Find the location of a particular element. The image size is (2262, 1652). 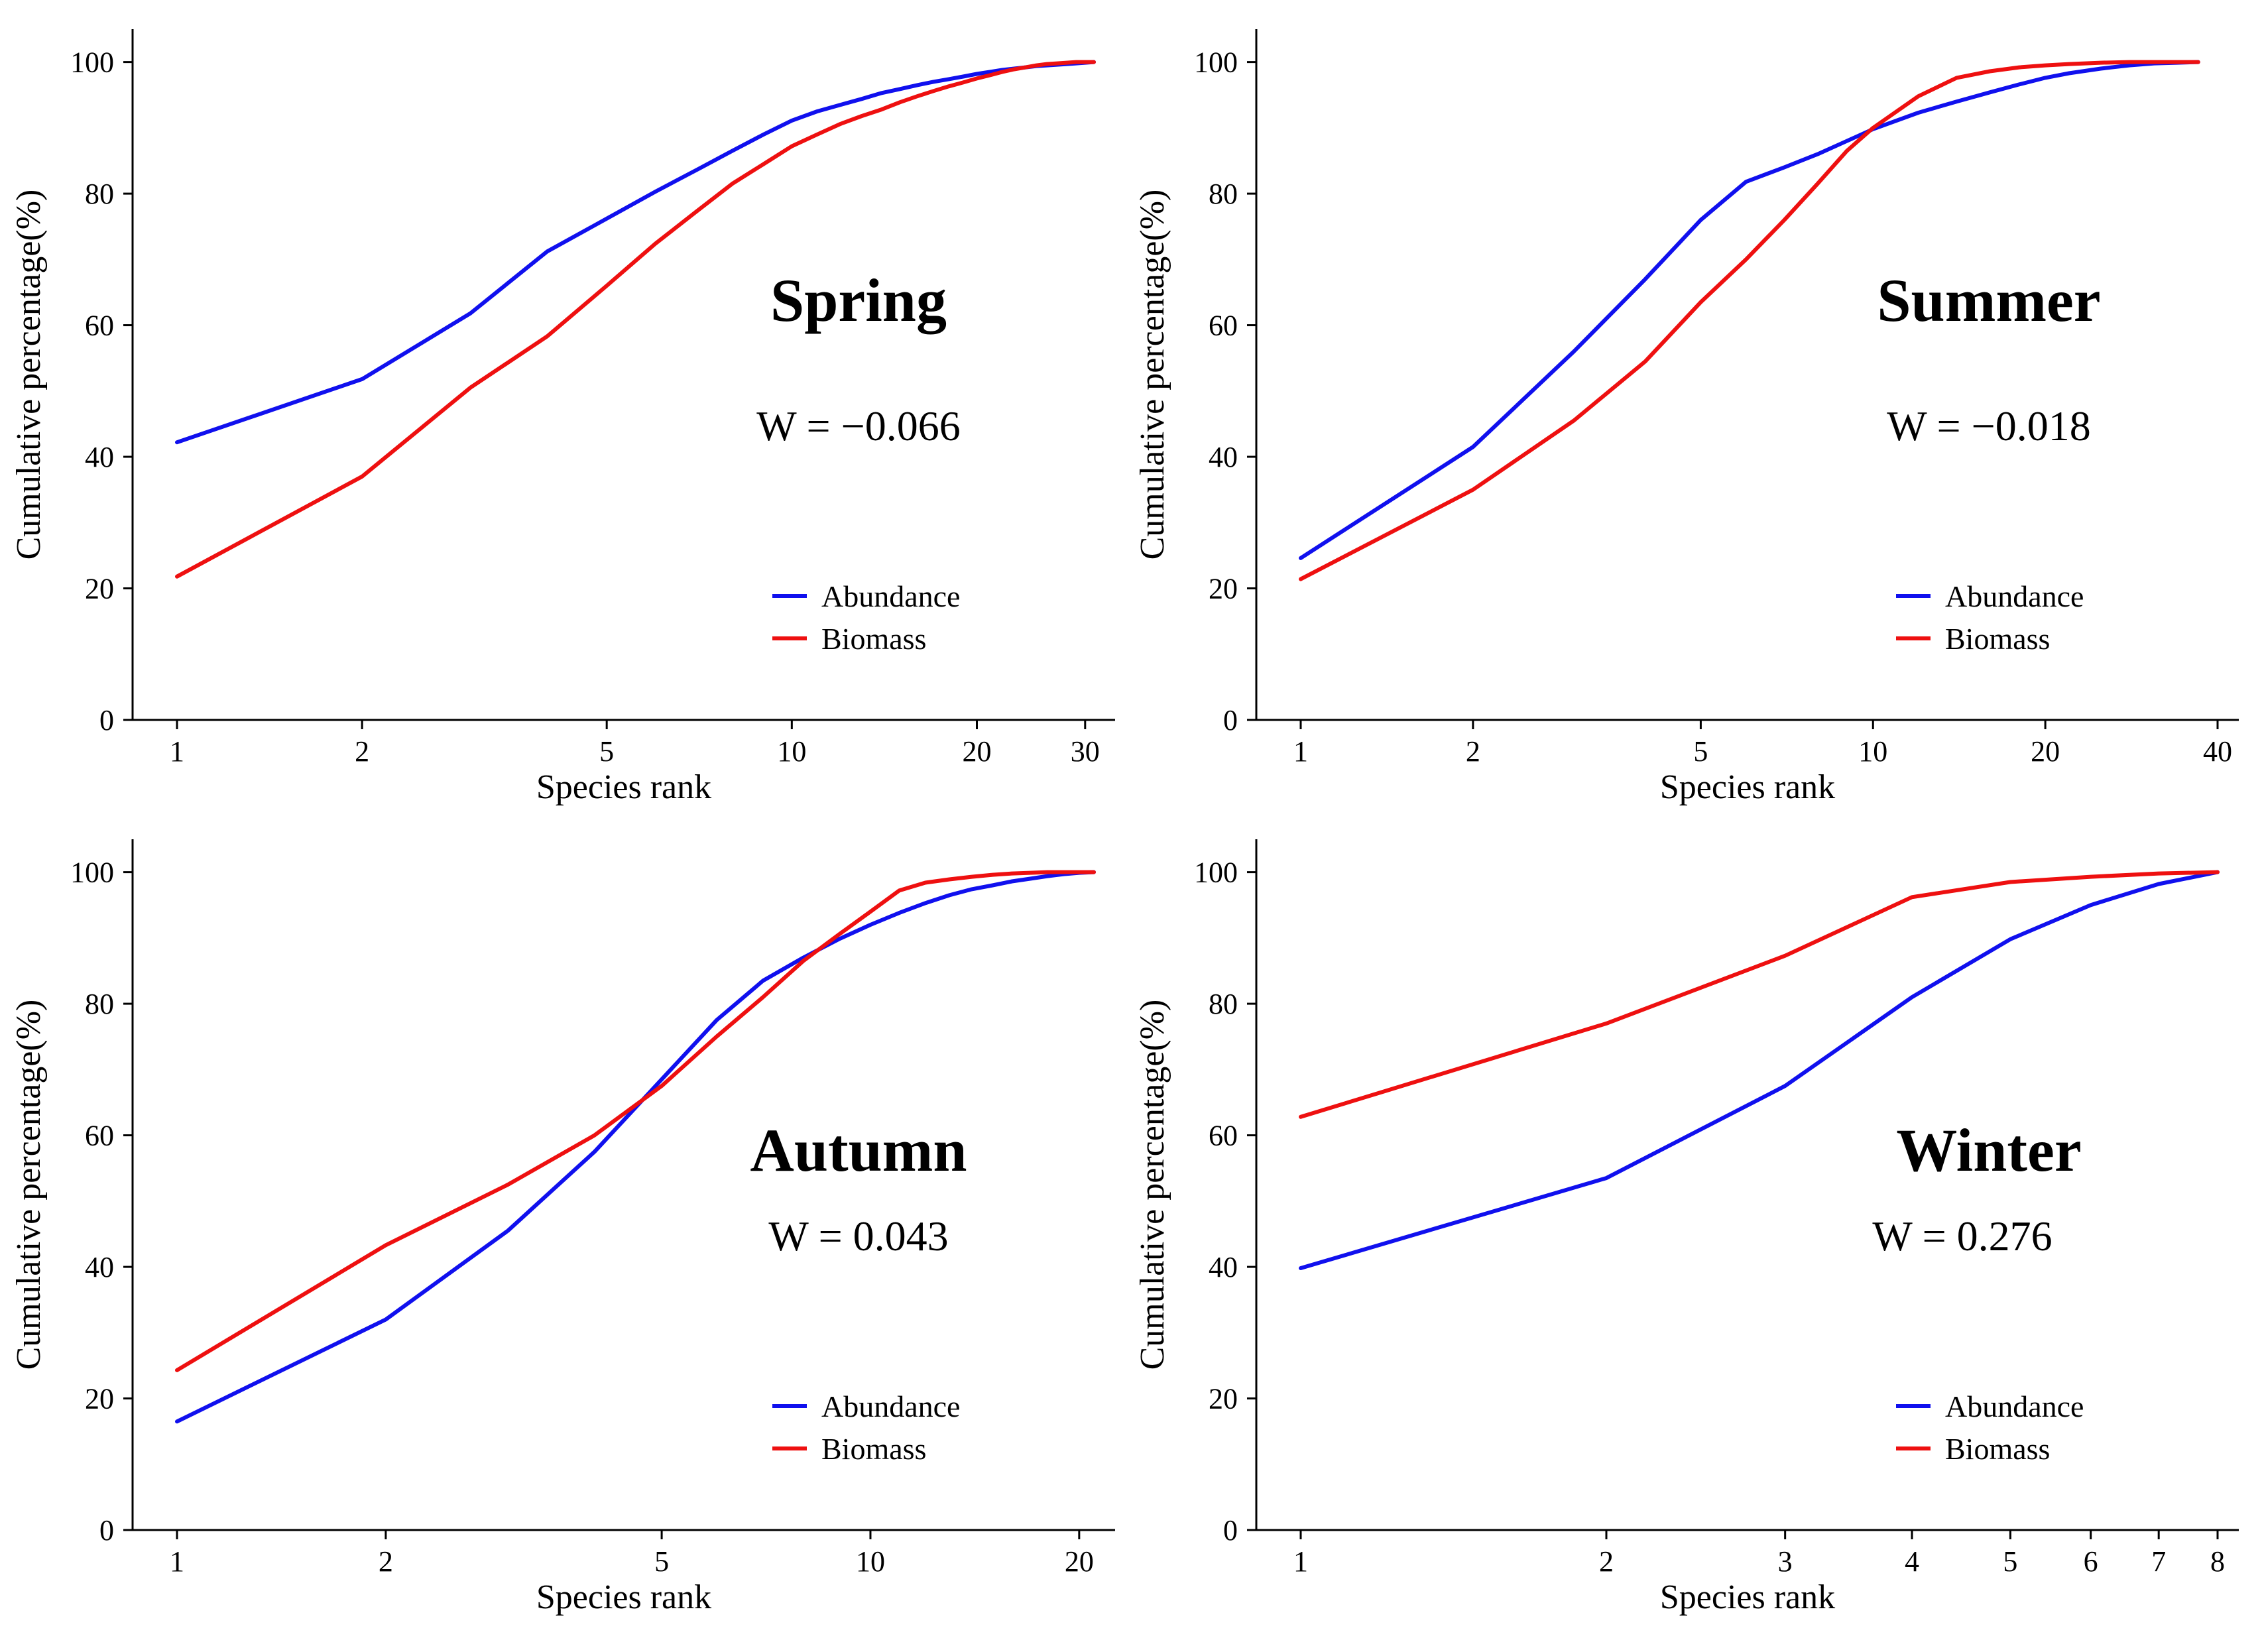

x-tick-label: 4 is located at coordinates (1912, 1561).